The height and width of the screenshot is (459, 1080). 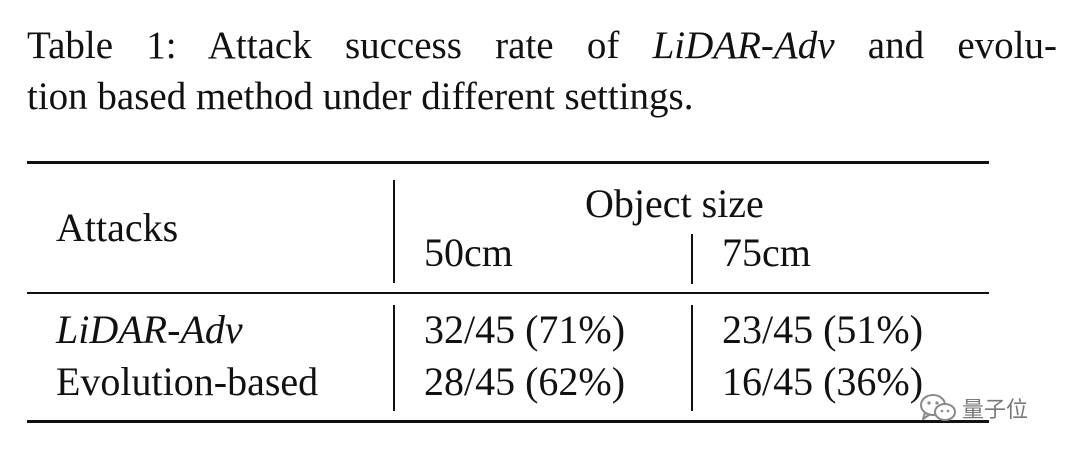 I want to click on row-header-attacks: Attacks, so click(x=117, y=227).